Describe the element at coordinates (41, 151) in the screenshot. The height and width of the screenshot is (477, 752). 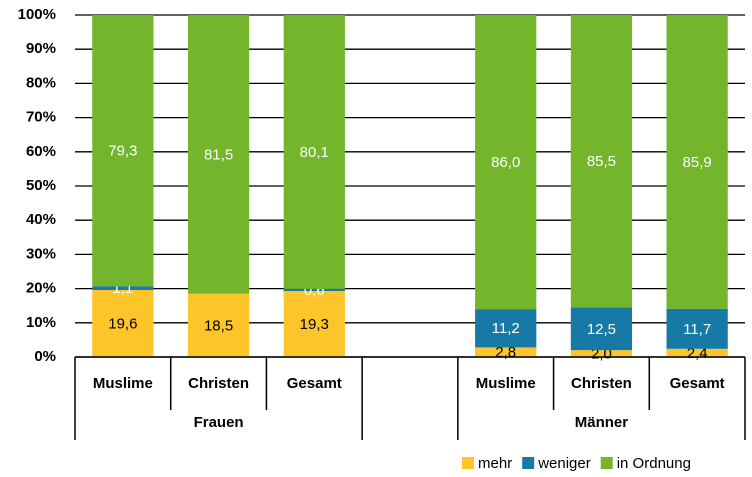
I see `y-tick-label: 60%` at that location.